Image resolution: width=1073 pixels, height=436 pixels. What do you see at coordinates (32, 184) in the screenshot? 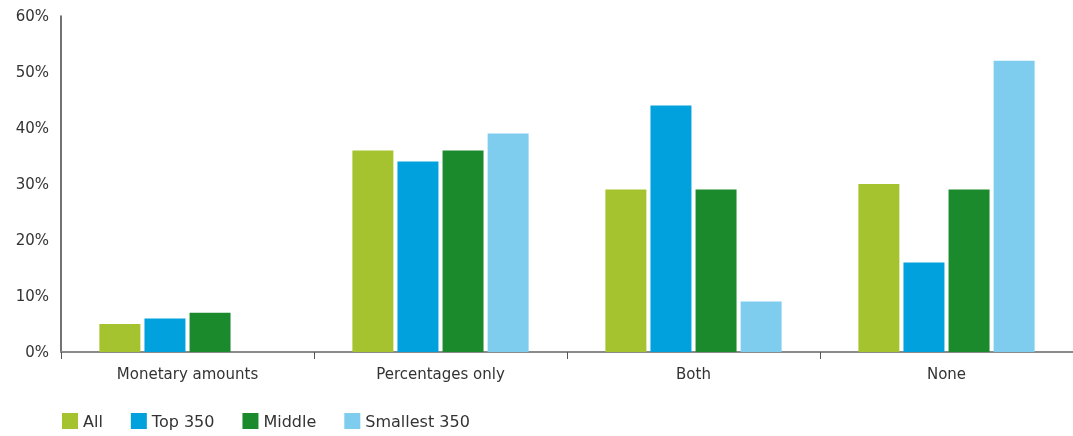
I see `y-tick-label: 30%` at bounding box center [32, 184].